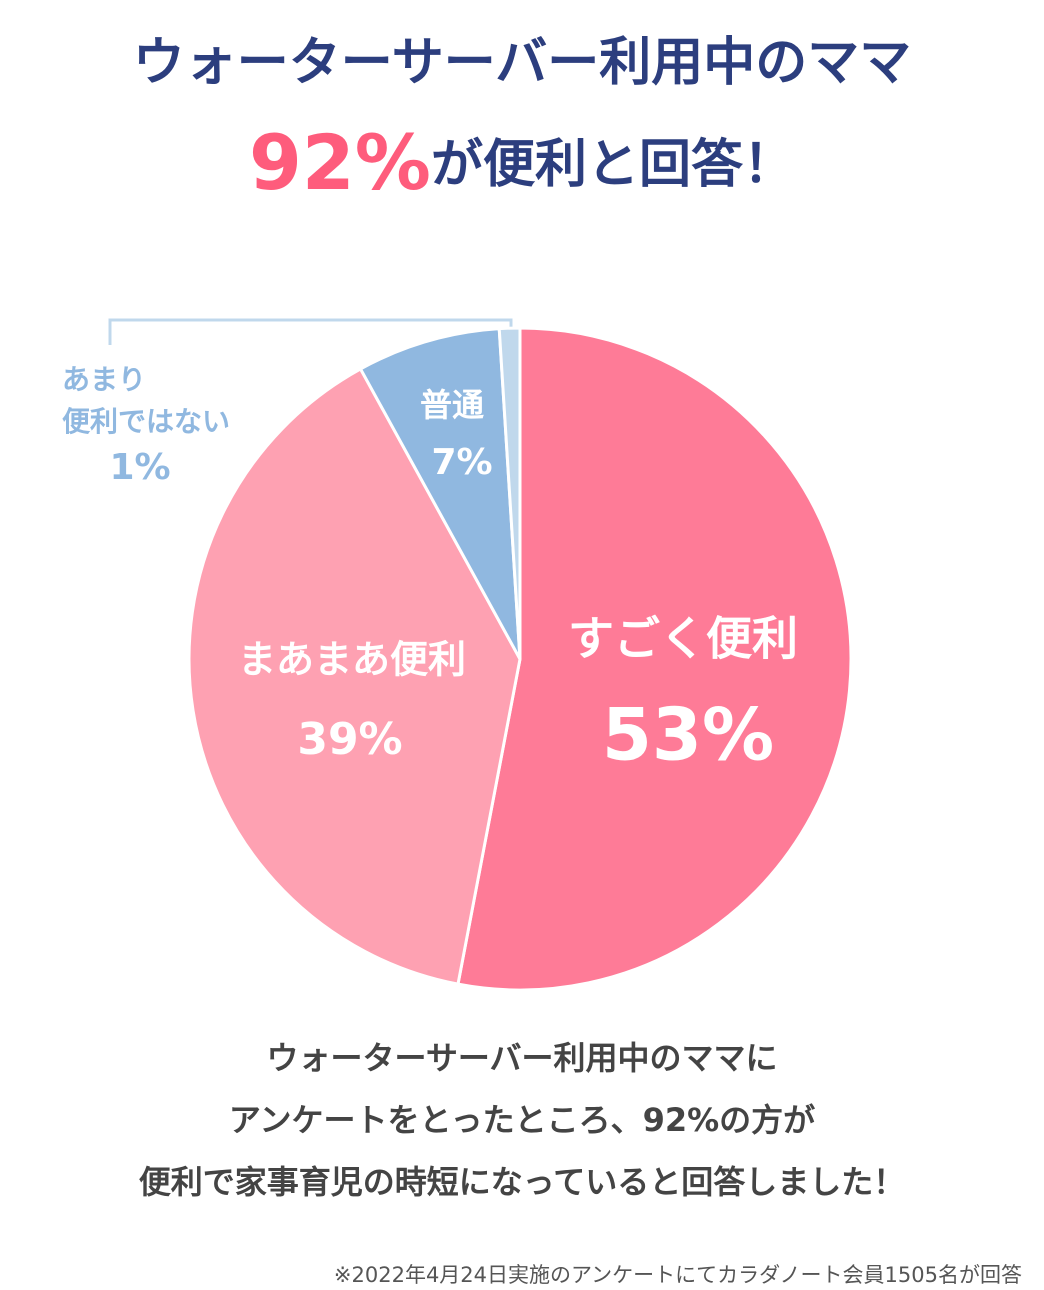 This screenshot has height=1290, width=1044. I want to click on value-label: 39%, so click(349, 739).